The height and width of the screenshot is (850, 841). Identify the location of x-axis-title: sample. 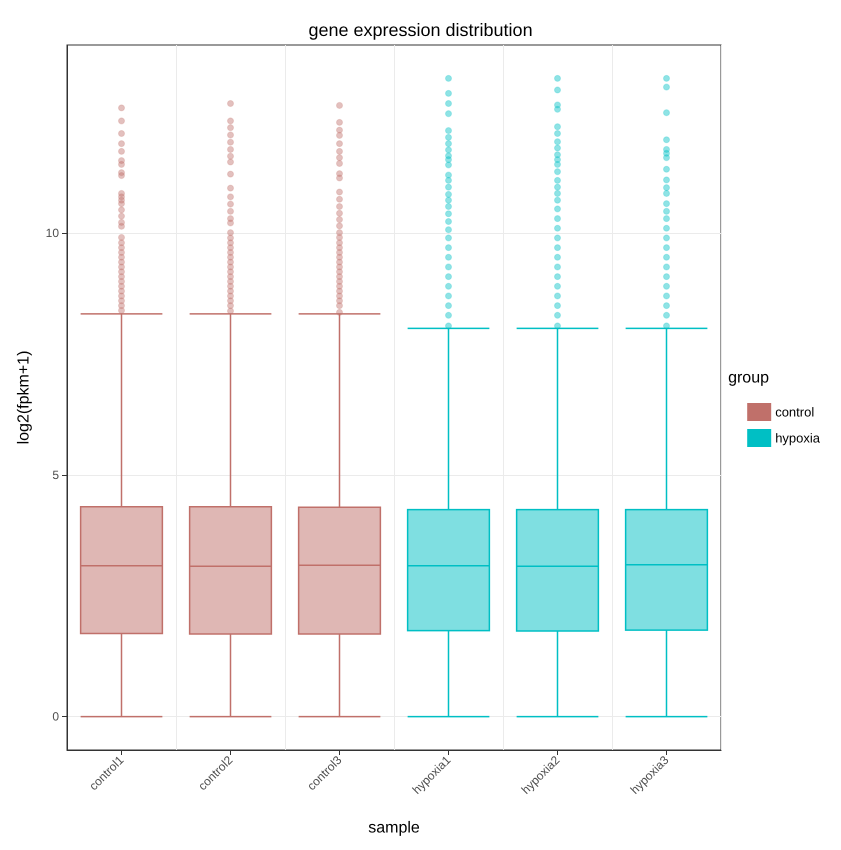
(394, 828).